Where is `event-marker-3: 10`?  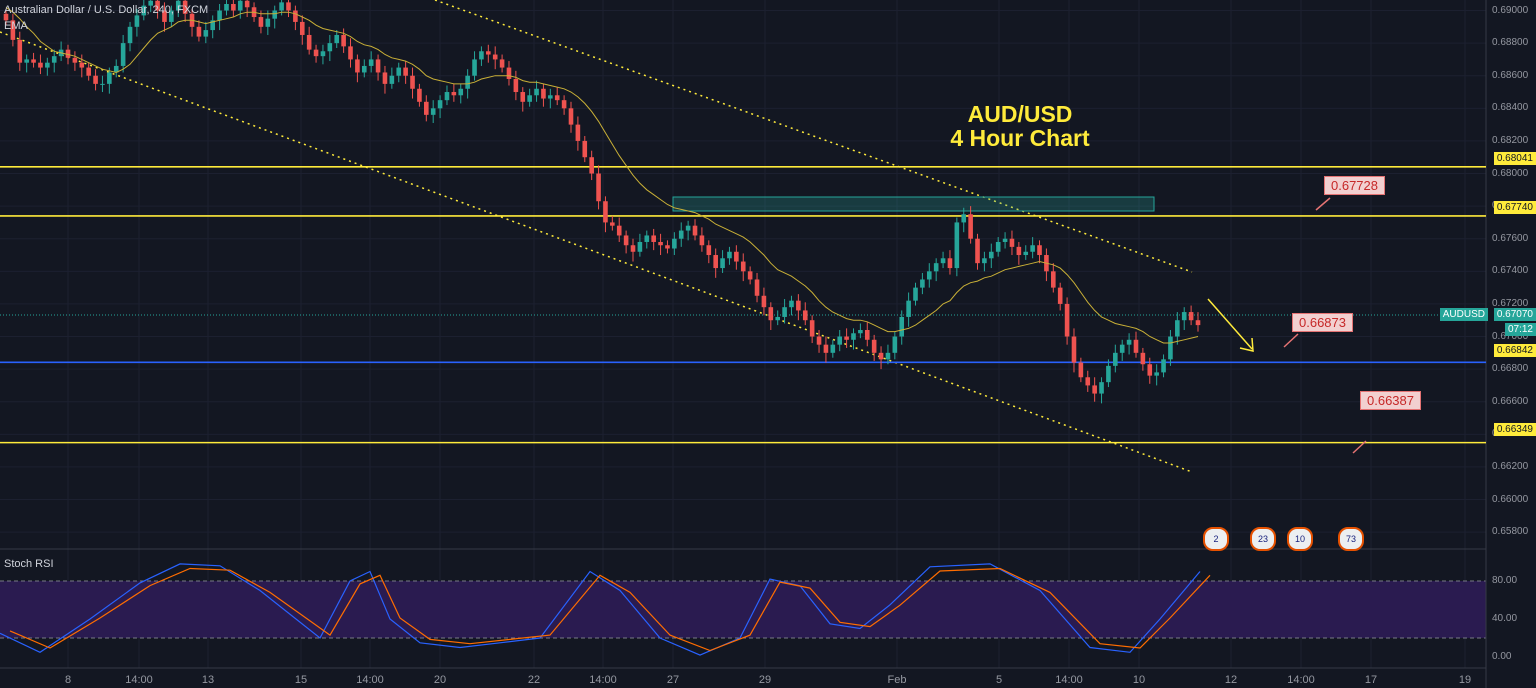
event-marker-3: 10 is located at coordinates (1300, 539).